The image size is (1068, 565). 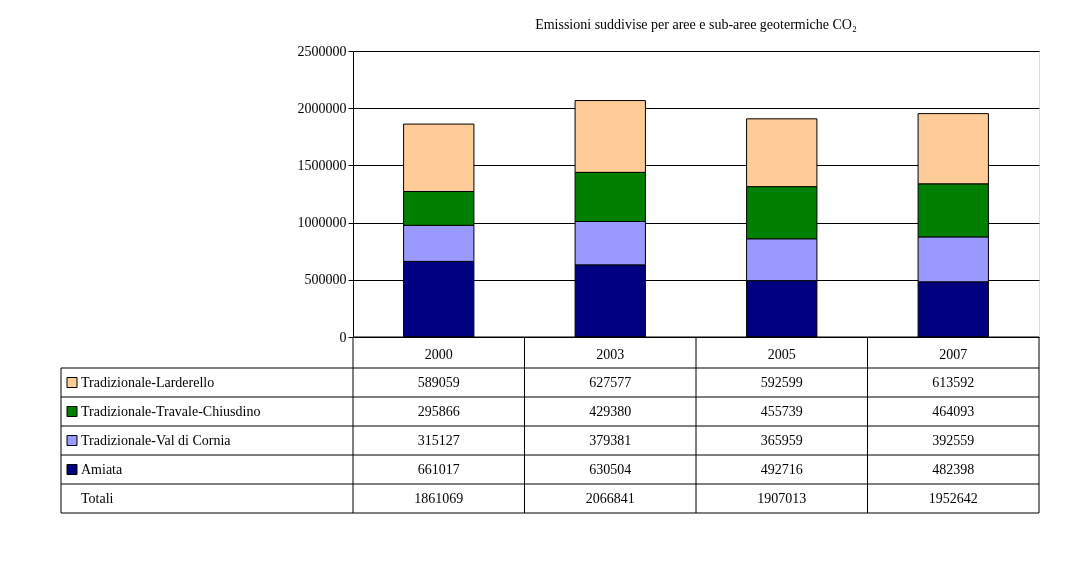 What do you see at coordinates (171, 411) in the screenshot?
I see `legend-label: Tradizionale-Travale-Chiusdino` at bounding box center [171, 411].